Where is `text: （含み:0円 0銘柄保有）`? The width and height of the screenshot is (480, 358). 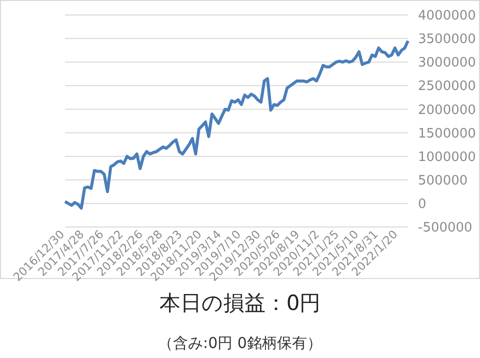 text: （含み:0円 0銘柄保有） is located at coordinates (240, 343).